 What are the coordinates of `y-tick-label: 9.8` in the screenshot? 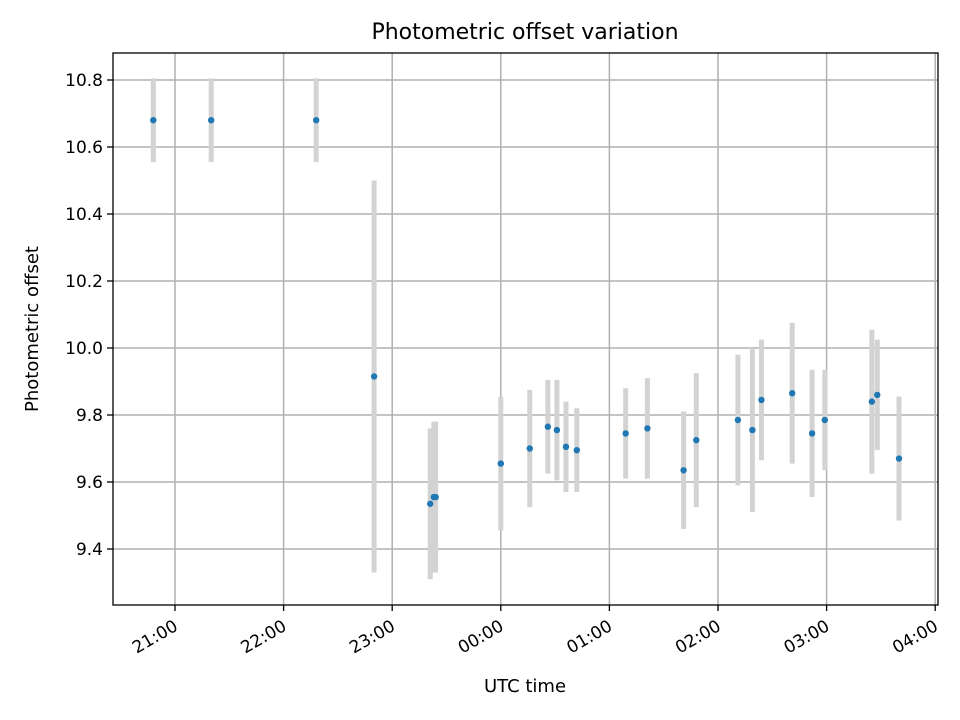 It's located at (89, 416).